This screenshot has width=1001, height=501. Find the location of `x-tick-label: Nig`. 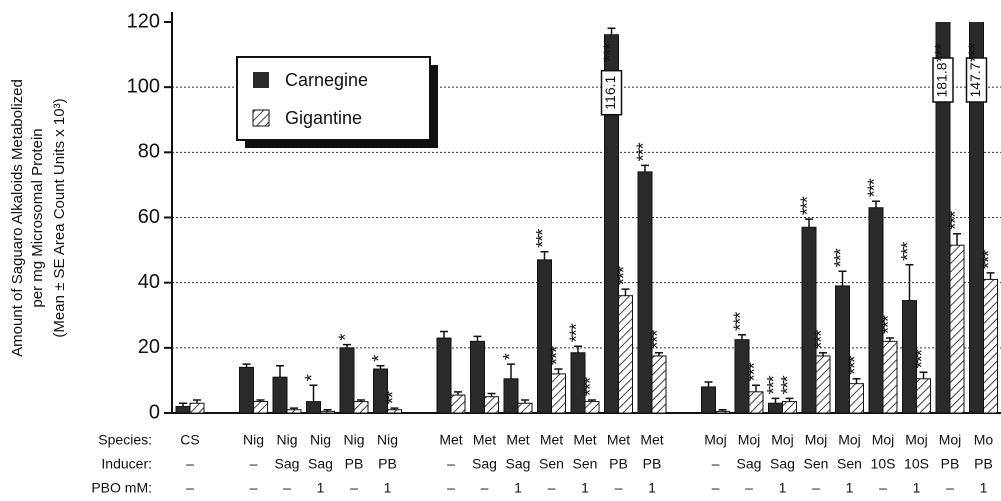

x-tick-label: Nig is located at coordinates (387, 440).